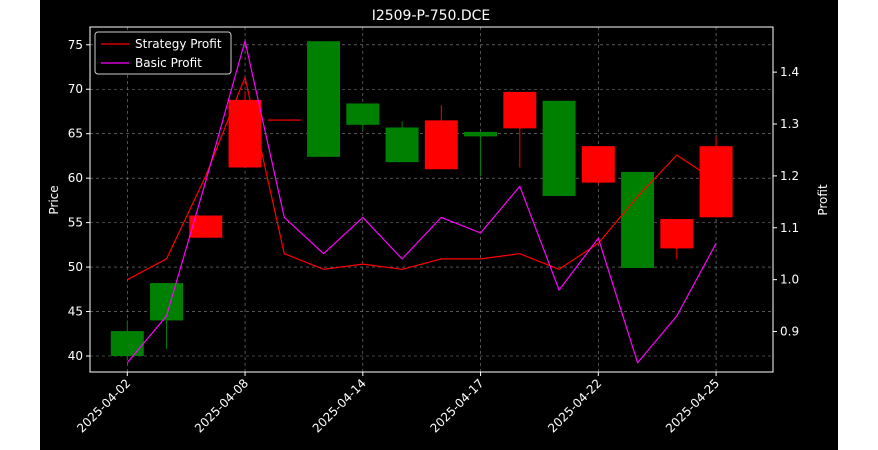 This screenshot has height=450, width=878. What do you see at coordinates (168, 63) in the screenshot?
I see `legend-label-basic-profit: Basic Profit` at bounding box center [168, 63].